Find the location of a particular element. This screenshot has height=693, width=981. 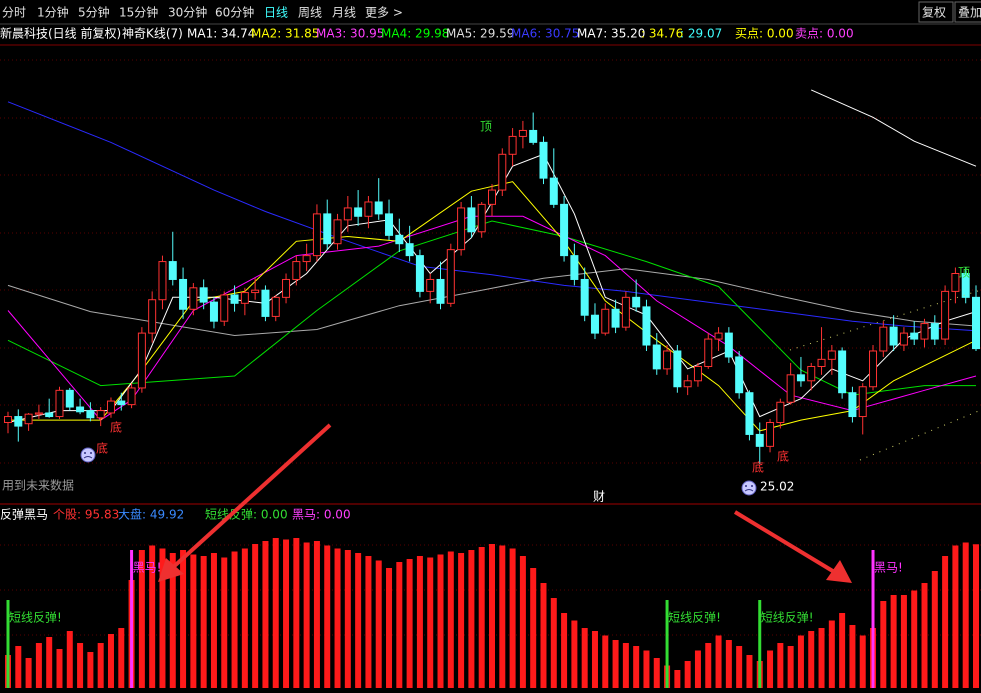

indicator-value: 买点: 0.00 is located at coordinates (764, 34).